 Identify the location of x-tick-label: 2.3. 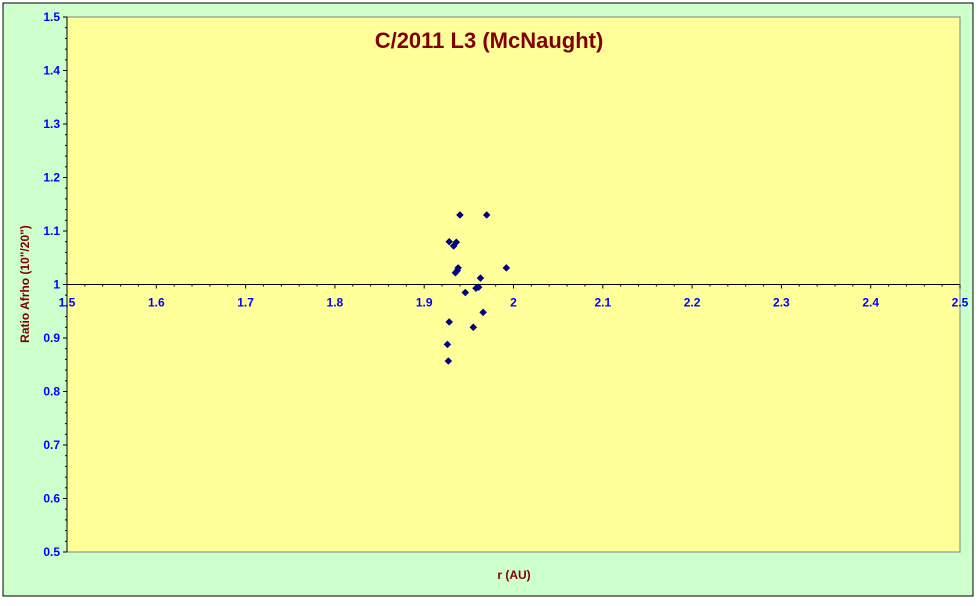
(781, 303).